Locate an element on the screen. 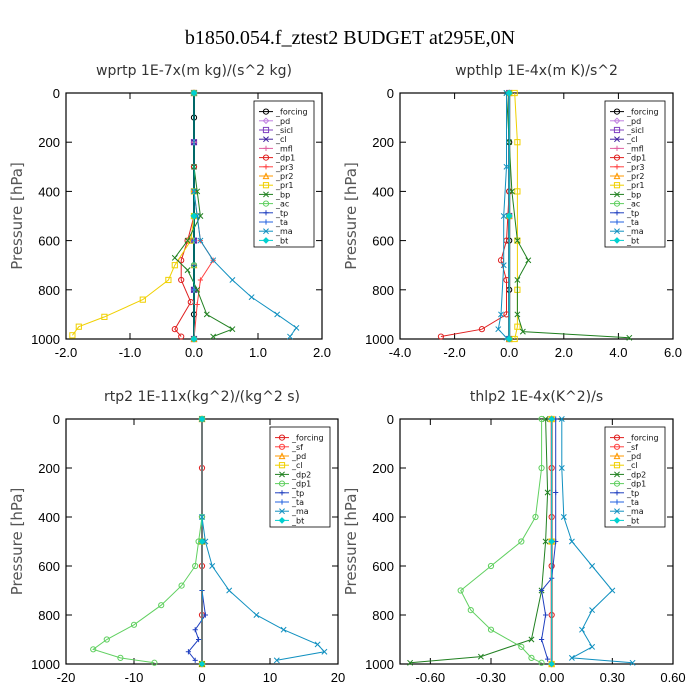 The image size is (700, 700). legend-entry: _forcing is located at coordinates (642, 438).